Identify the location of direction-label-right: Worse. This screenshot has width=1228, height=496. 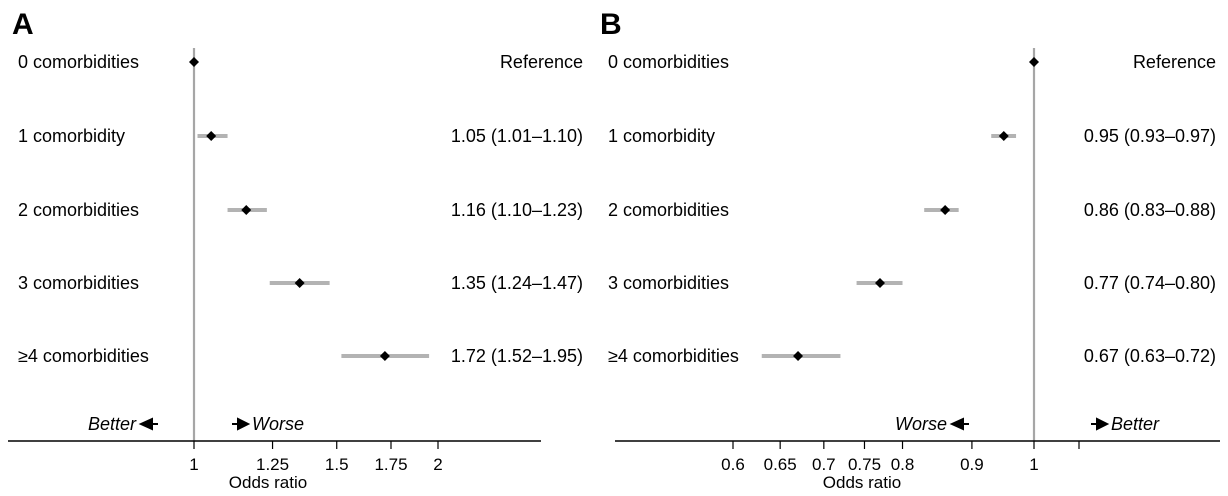
(278, 424).